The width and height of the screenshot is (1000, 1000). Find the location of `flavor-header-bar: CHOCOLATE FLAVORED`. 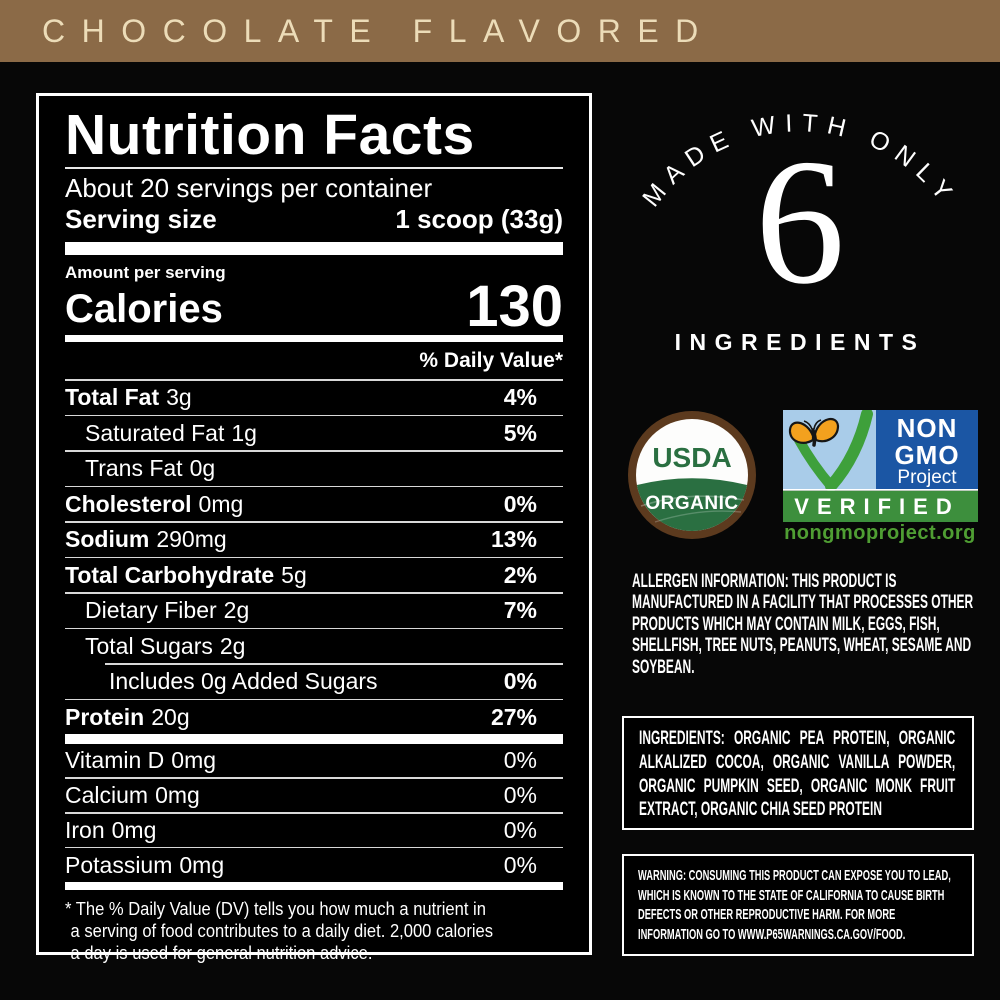

flavor-header-bar: CHOCOLATE FLAVORED is located at coordinates (500, 31).